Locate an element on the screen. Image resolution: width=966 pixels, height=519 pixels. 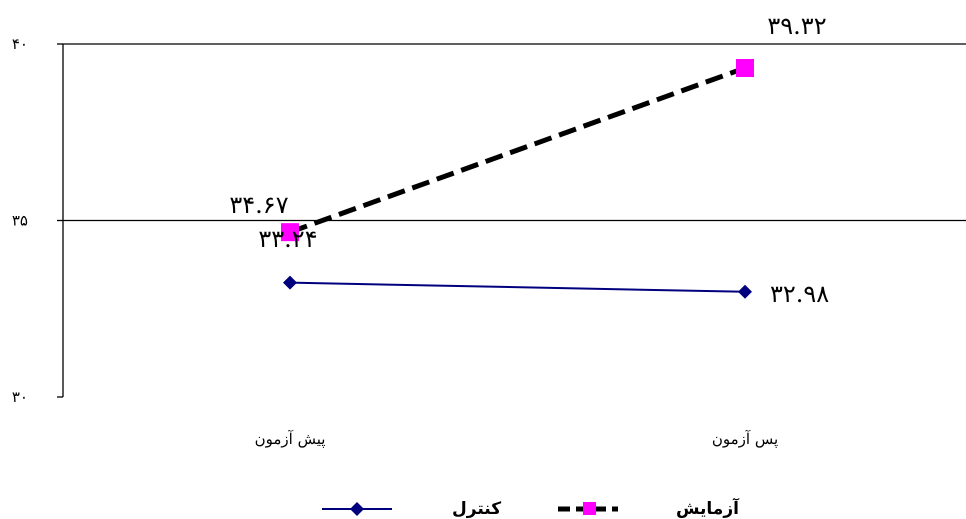
x-category-label-0: پیش آزمون is located at coordinates (290, 439).